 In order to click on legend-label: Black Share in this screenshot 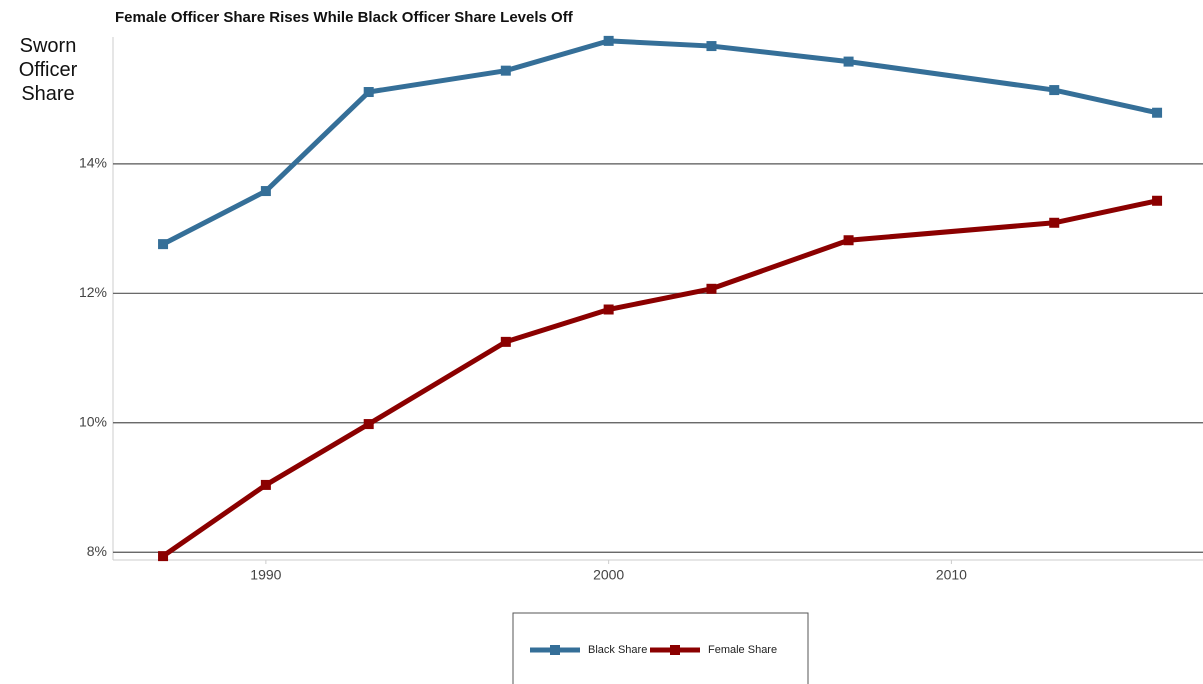, I will do `click(617, 650)`.